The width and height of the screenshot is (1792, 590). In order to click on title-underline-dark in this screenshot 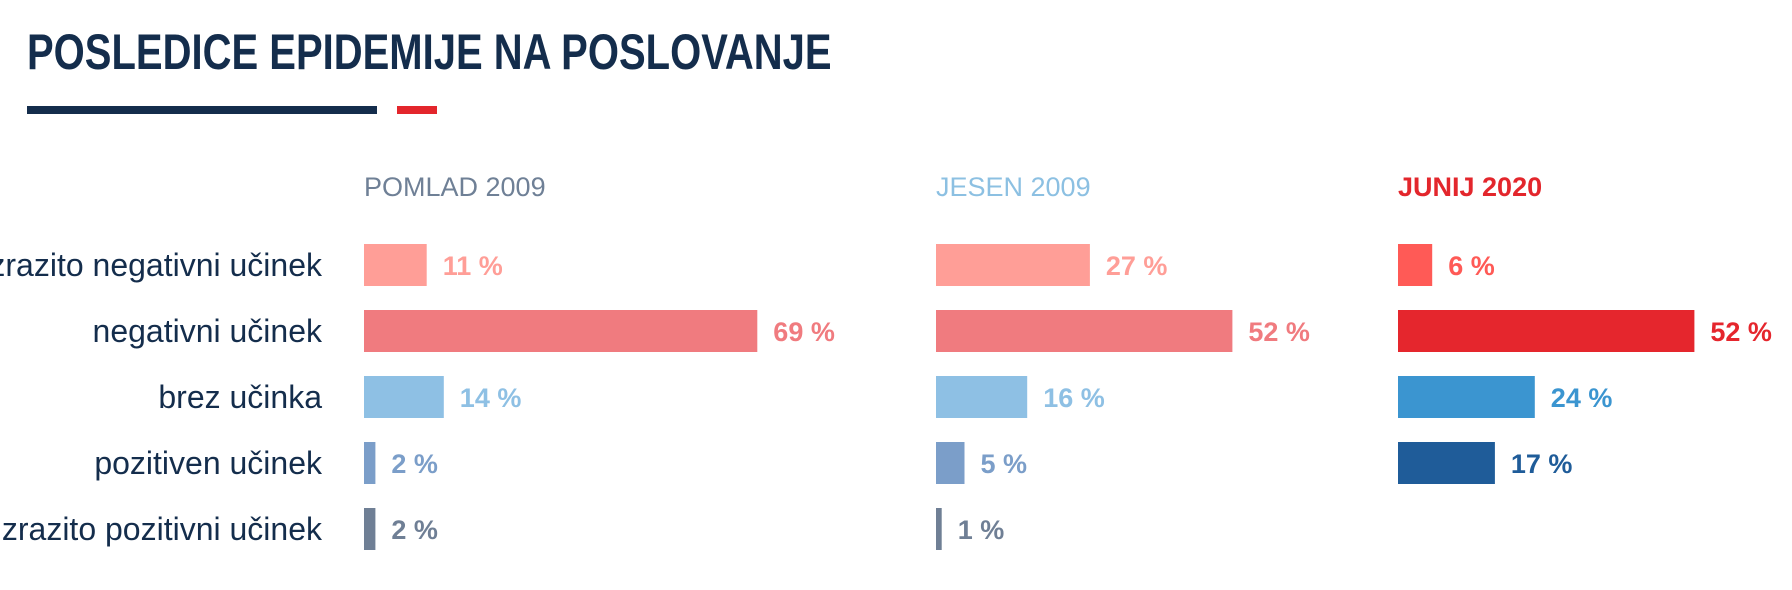, I will do `click(202, 110)`.